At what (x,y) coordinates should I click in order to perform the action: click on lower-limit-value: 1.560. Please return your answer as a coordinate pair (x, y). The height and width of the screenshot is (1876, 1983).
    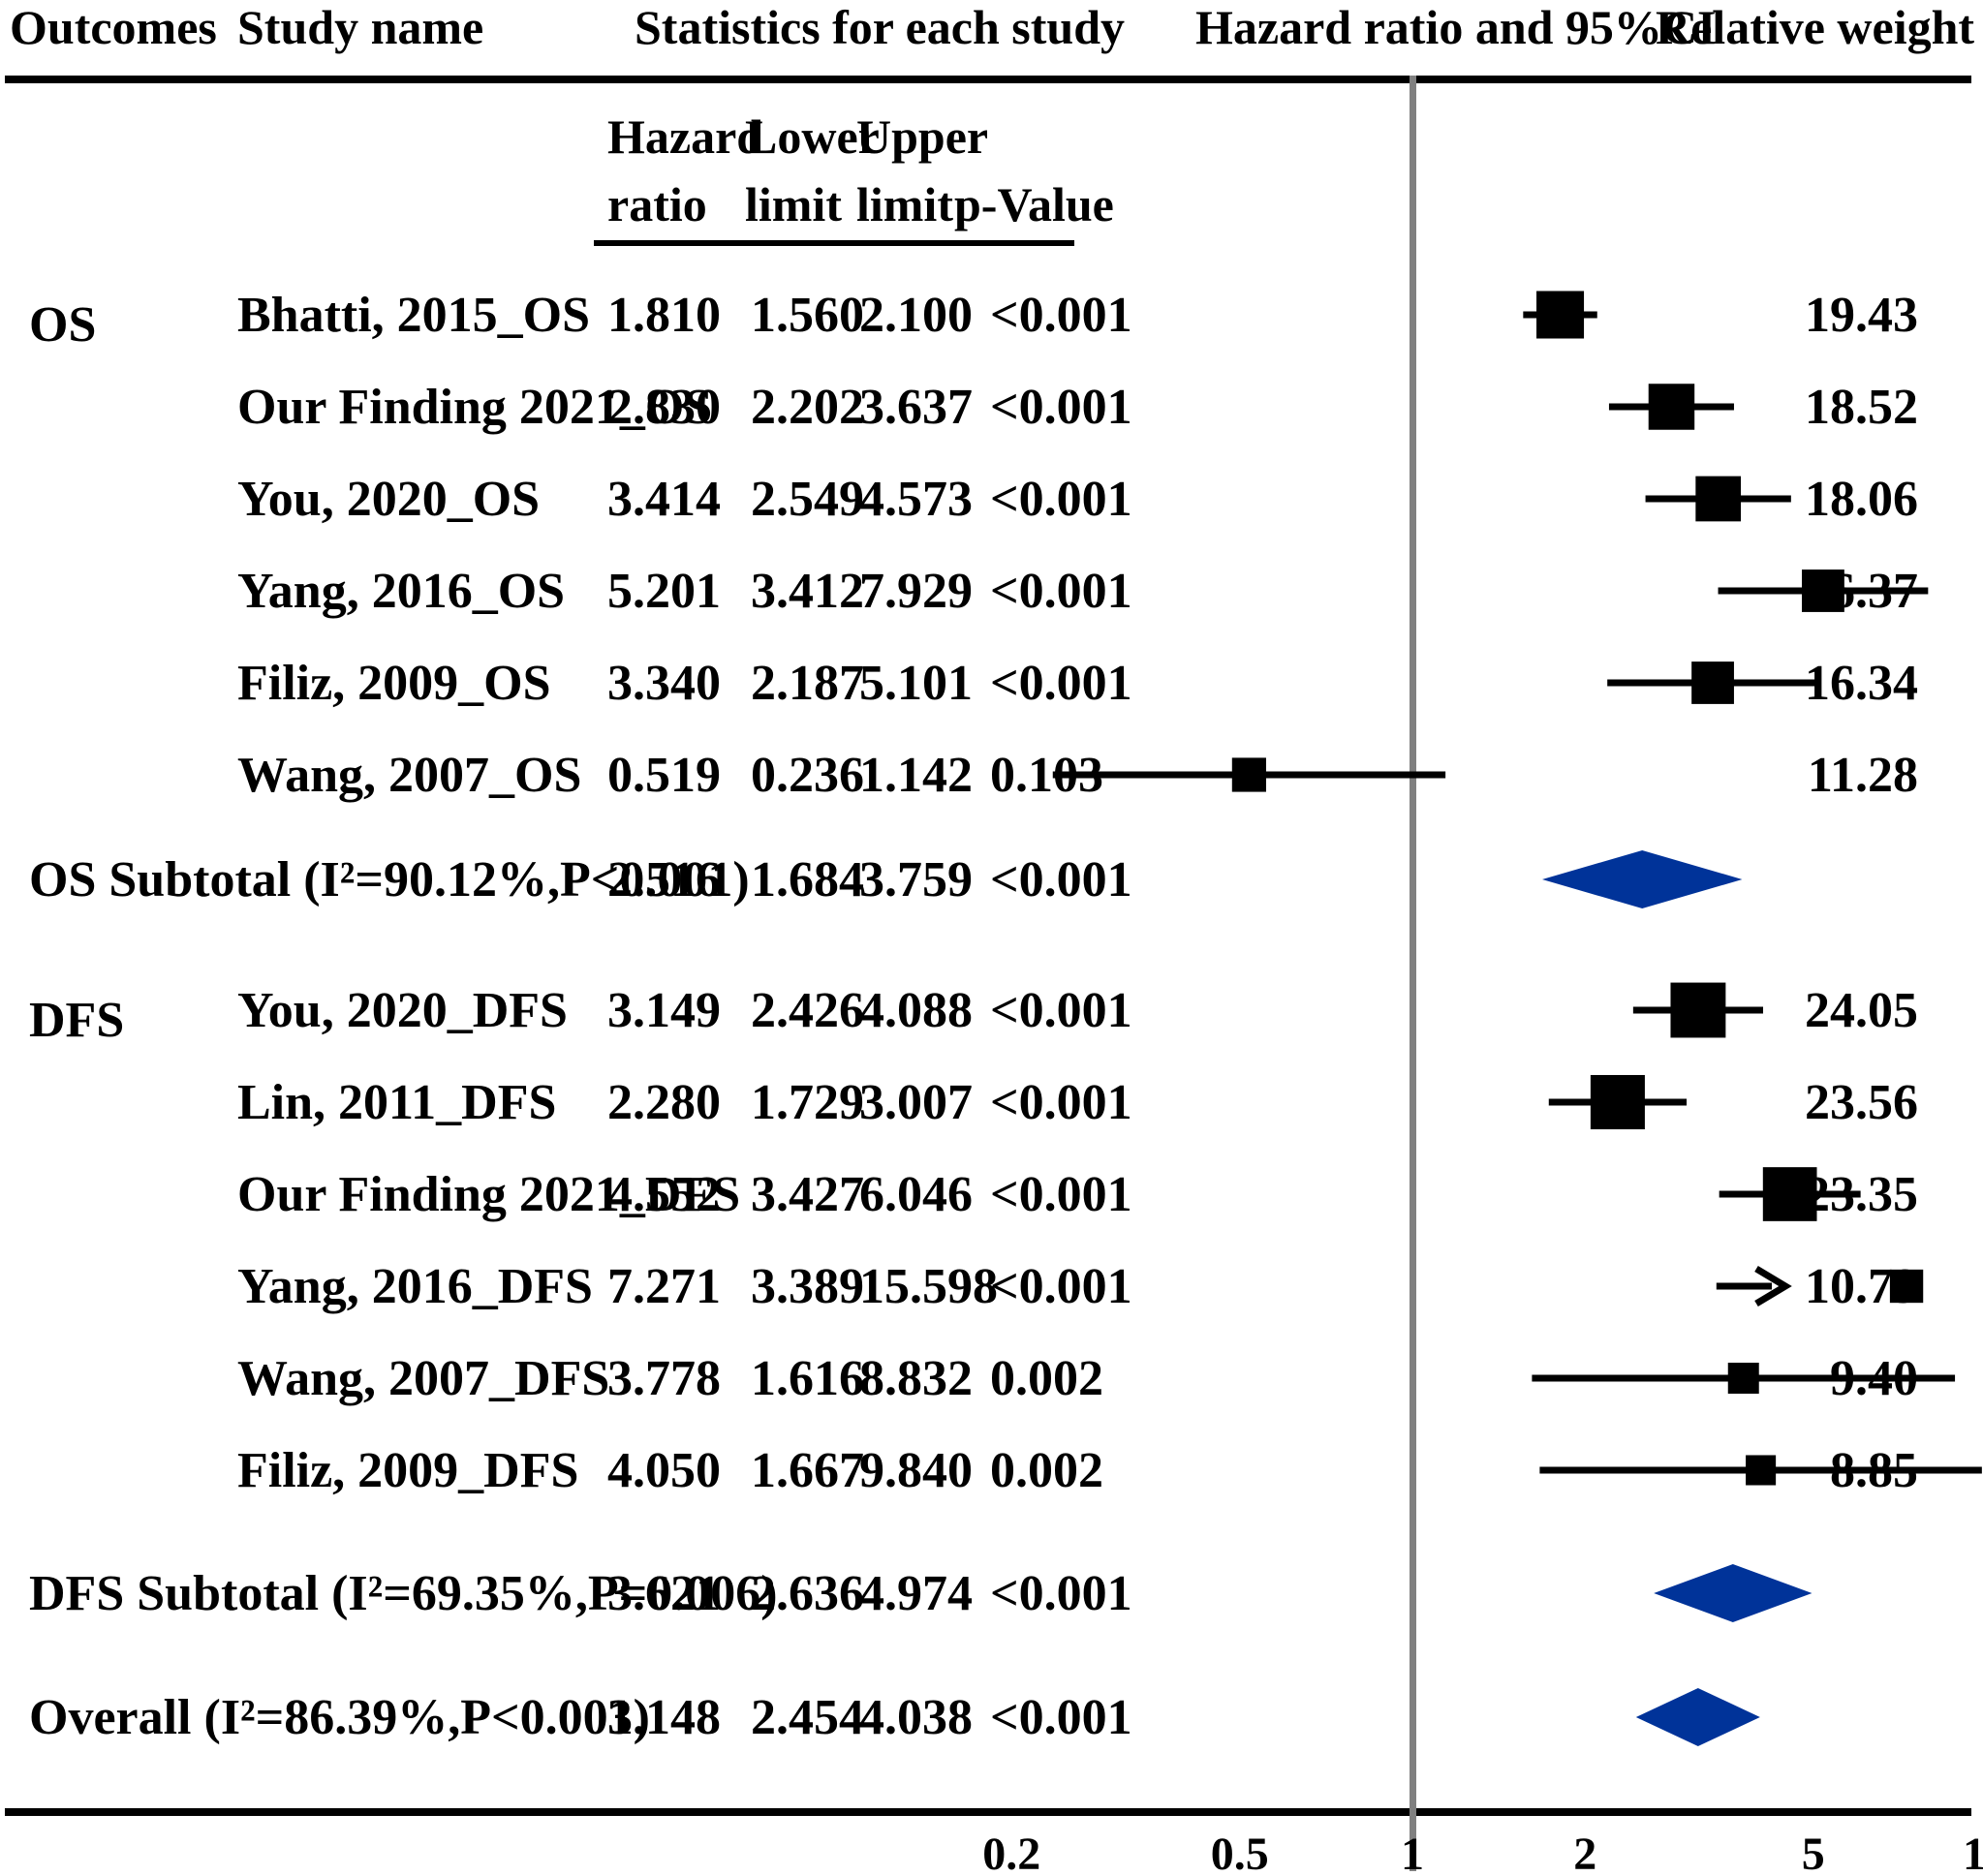
    Looking at the image, I should click on (807, 316).